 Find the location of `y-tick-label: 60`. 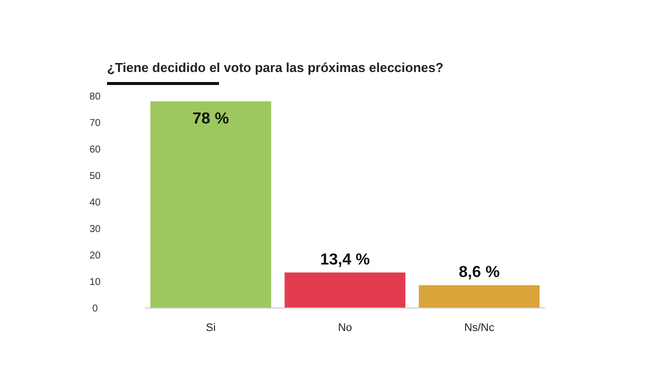

y-tick-label: 60 is located at coordinates (95, 150).